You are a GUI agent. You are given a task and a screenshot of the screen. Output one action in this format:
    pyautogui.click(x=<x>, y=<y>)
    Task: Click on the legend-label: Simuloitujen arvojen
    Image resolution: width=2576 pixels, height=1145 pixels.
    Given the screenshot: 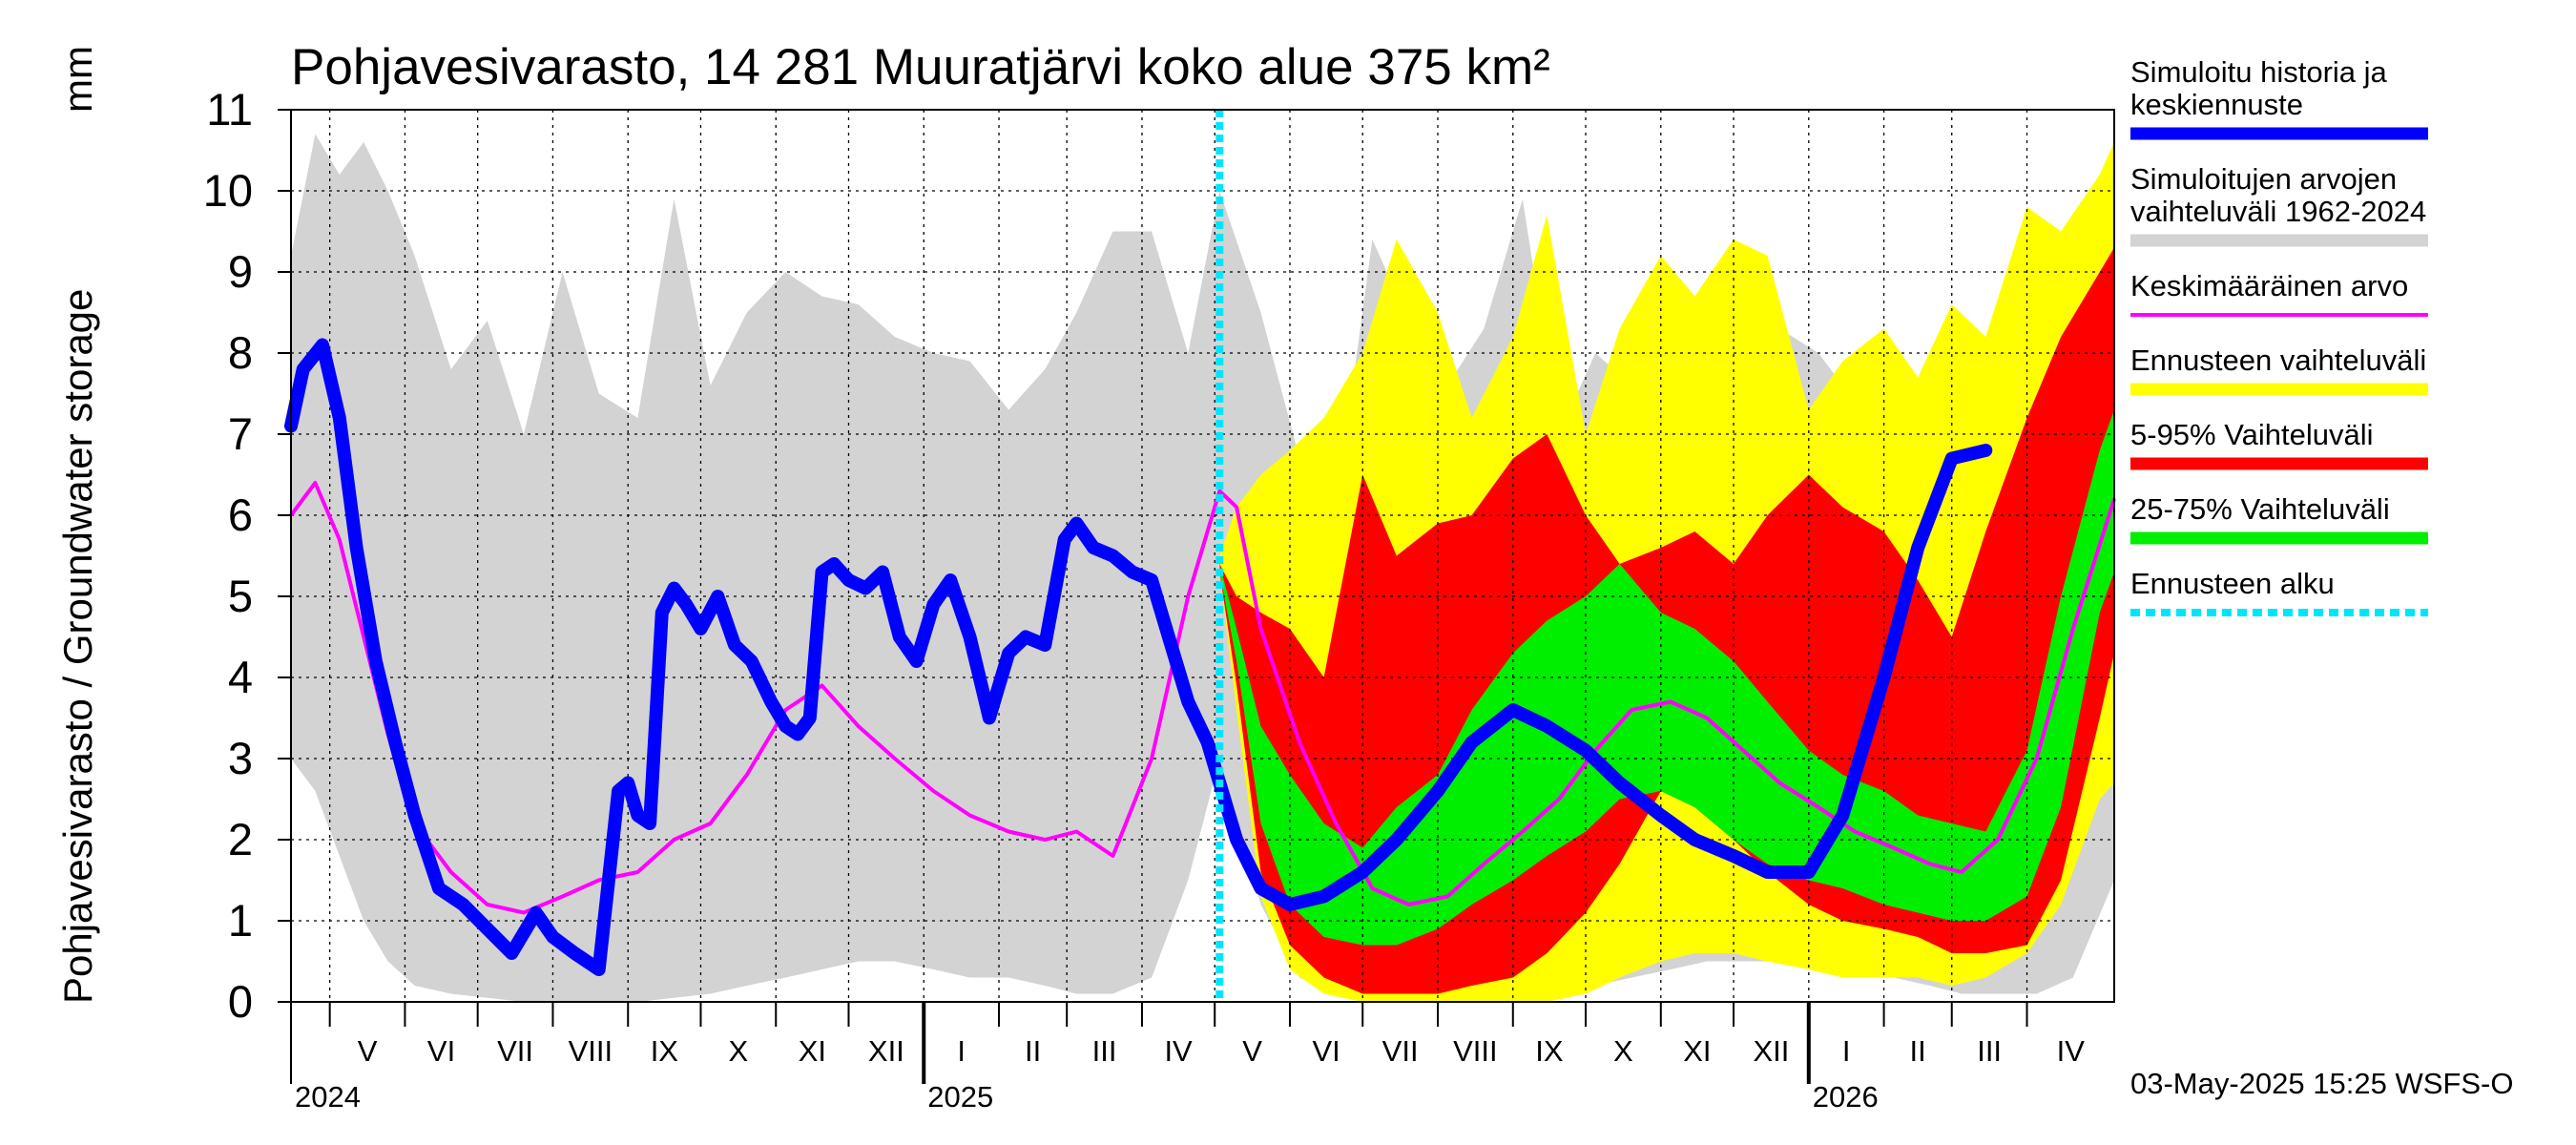 What is the action you would take?
    pyautogui.click(x=2263, y=179)
    